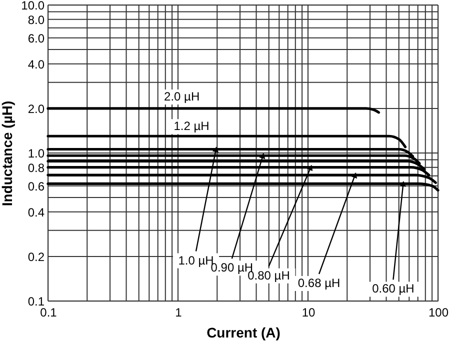 This screenshot has height=343, width=450. What do you see at coordinates (36, 153) in the screenshot?
I see `y-tick-label: 1.0` at bounding box center [36, 153].